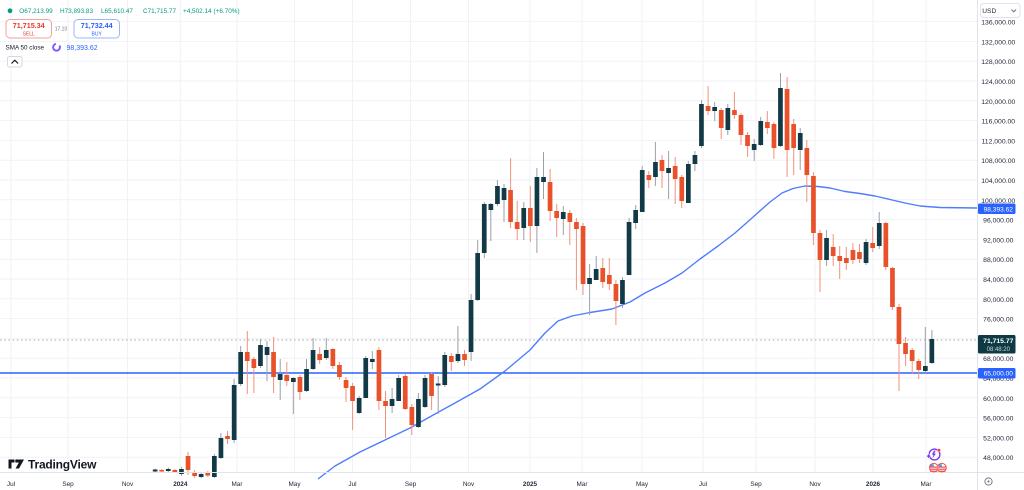  Describe the element at coordinates (998, 280) in the screenshot. I see `svg-text: 84,000.00` at that location.